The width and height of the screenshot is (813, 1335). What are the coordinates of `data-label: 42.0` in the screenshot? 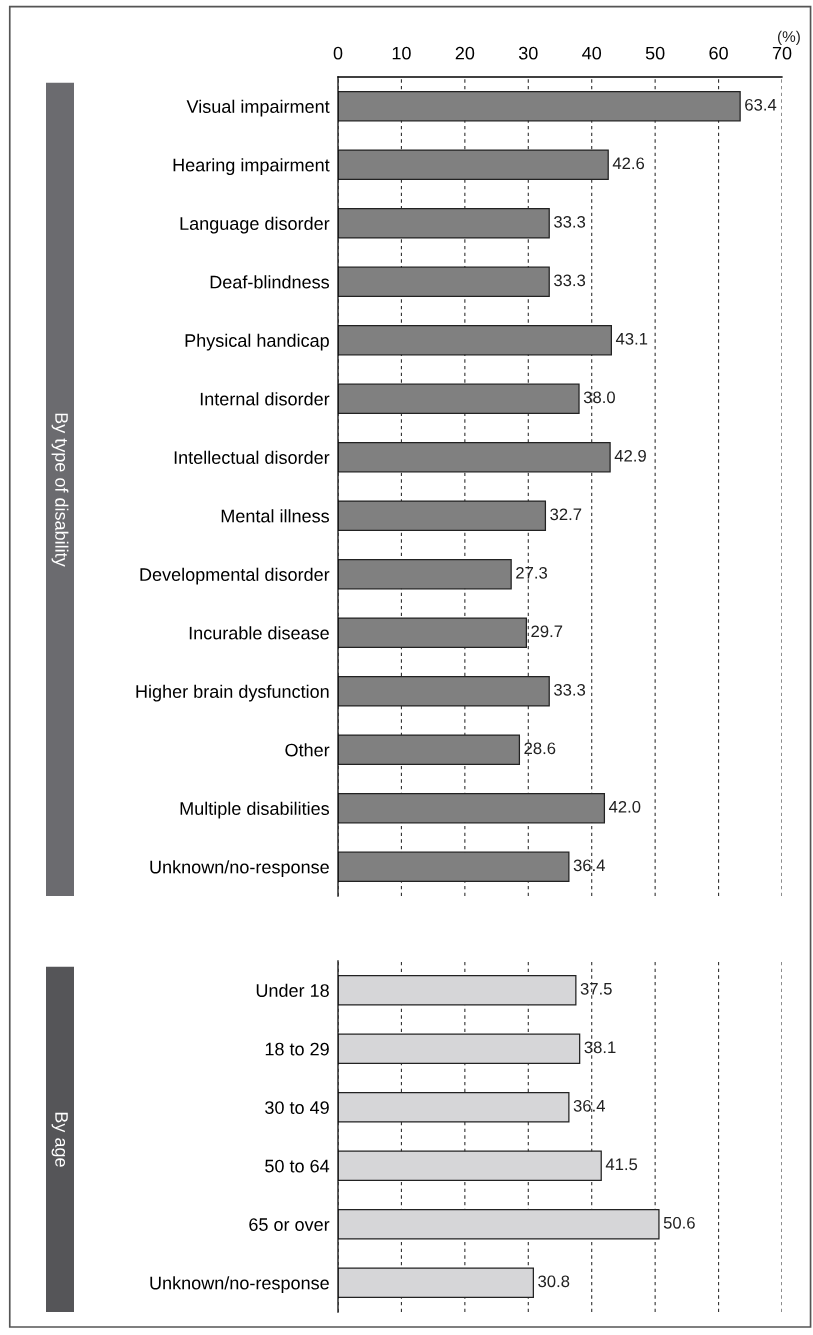 It's located at (624, 806).